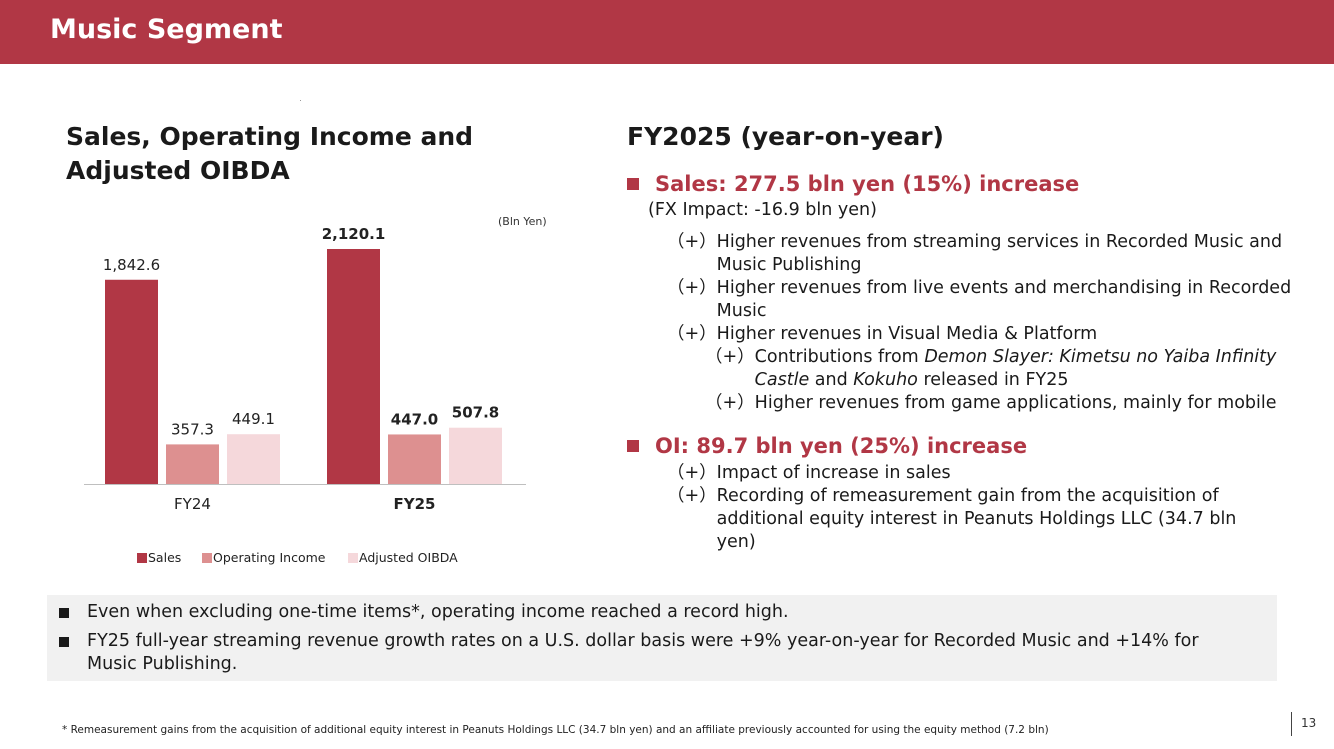 Image resolution: width=1334 pixels, height=749 pixels. What do you see at coordinates (1309, 723) in the screenshot?
I see `page-number: 13` at bounding box center [1309, 723].